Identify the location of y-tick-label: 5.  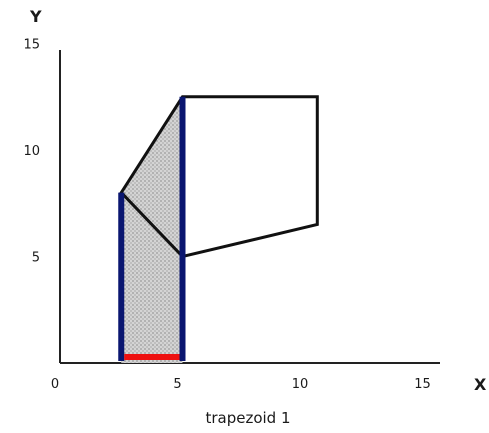
(36, 258).